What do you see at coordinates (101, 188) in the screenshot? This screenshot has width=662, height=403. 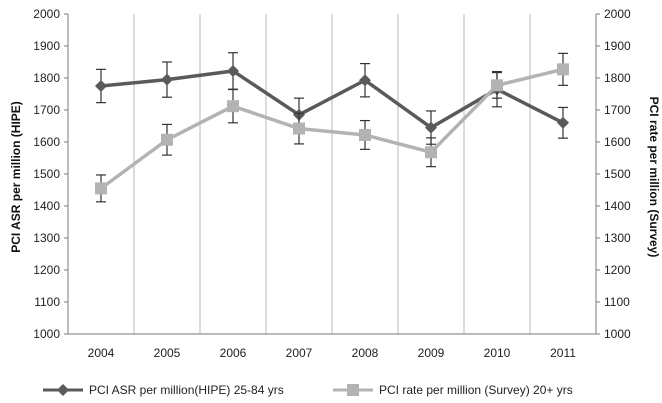 I see `series-2-point-2004` at bounding box center [101, 188].